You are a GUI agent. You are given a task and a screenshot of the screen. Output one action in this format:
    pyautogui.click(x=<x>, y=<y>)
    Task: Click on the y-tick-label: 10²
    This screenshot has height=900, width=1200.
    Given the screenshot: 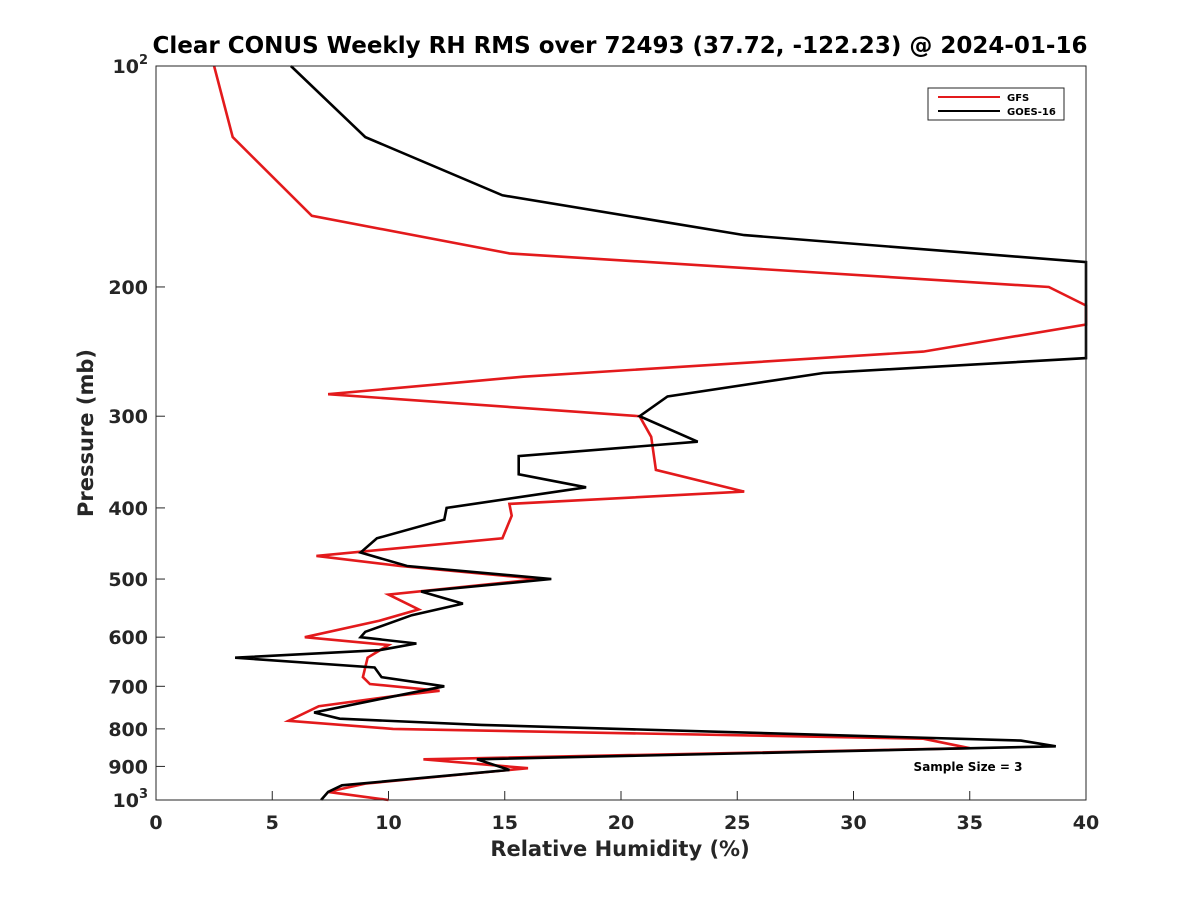 What is the action you would take?
    pyautogui.click(x=131, y=65)
    